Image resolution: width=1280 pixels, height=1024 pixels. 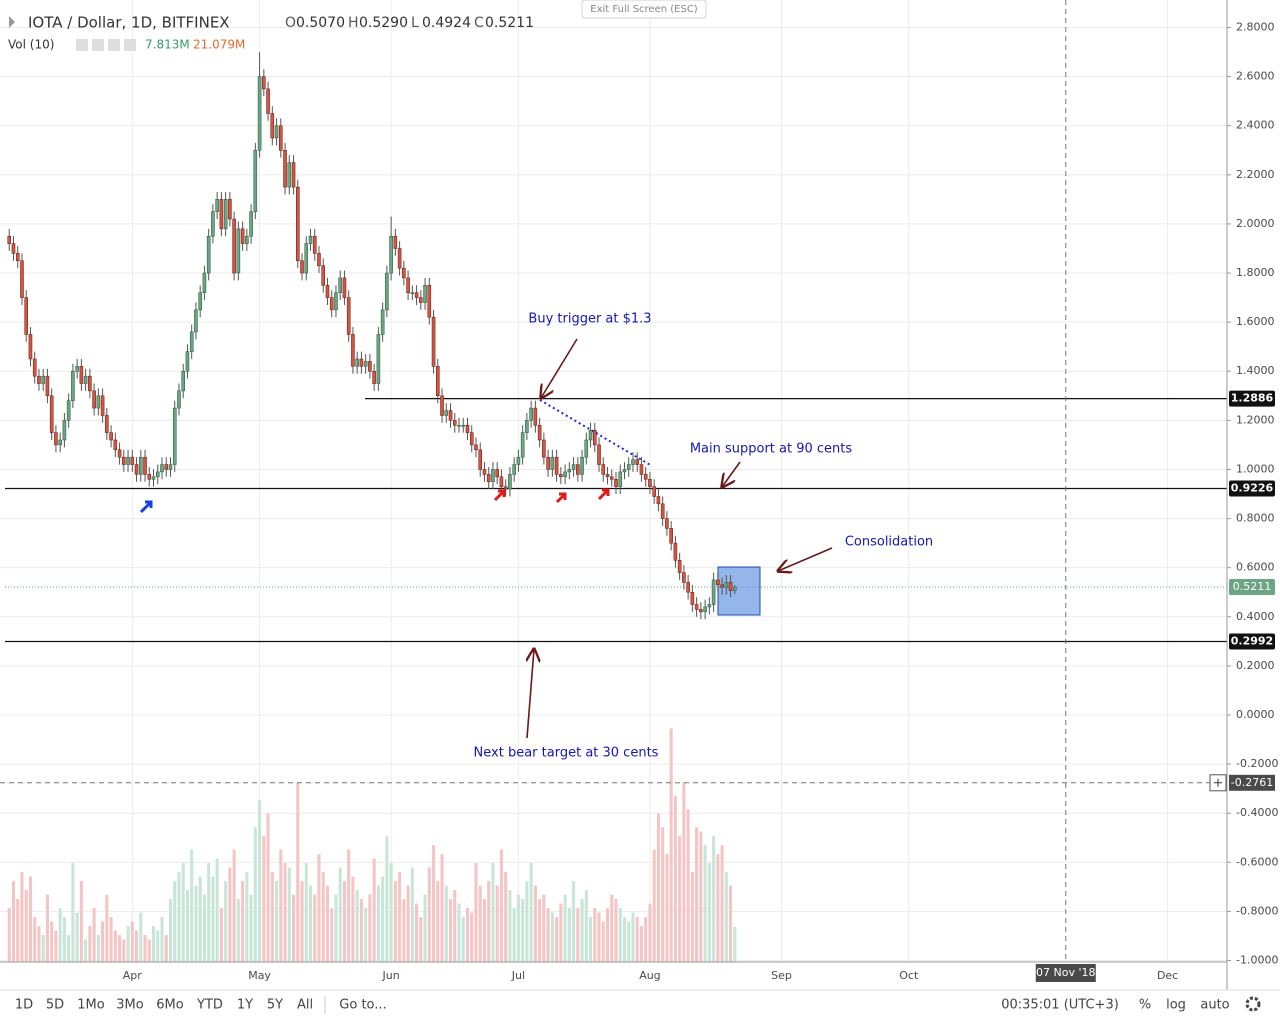 What do you see at coordinates (275, 1005) in the screenshot?
I see `range-button: 5Y` at bounding box center [275, 1005].